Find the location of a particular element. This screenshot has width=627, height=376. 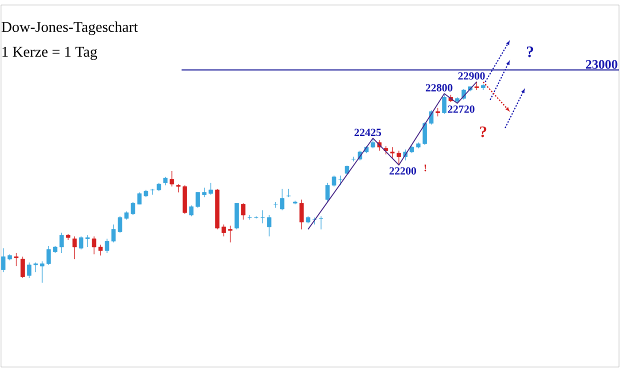

annotation: 22425 is located at coordinates (368, 132).